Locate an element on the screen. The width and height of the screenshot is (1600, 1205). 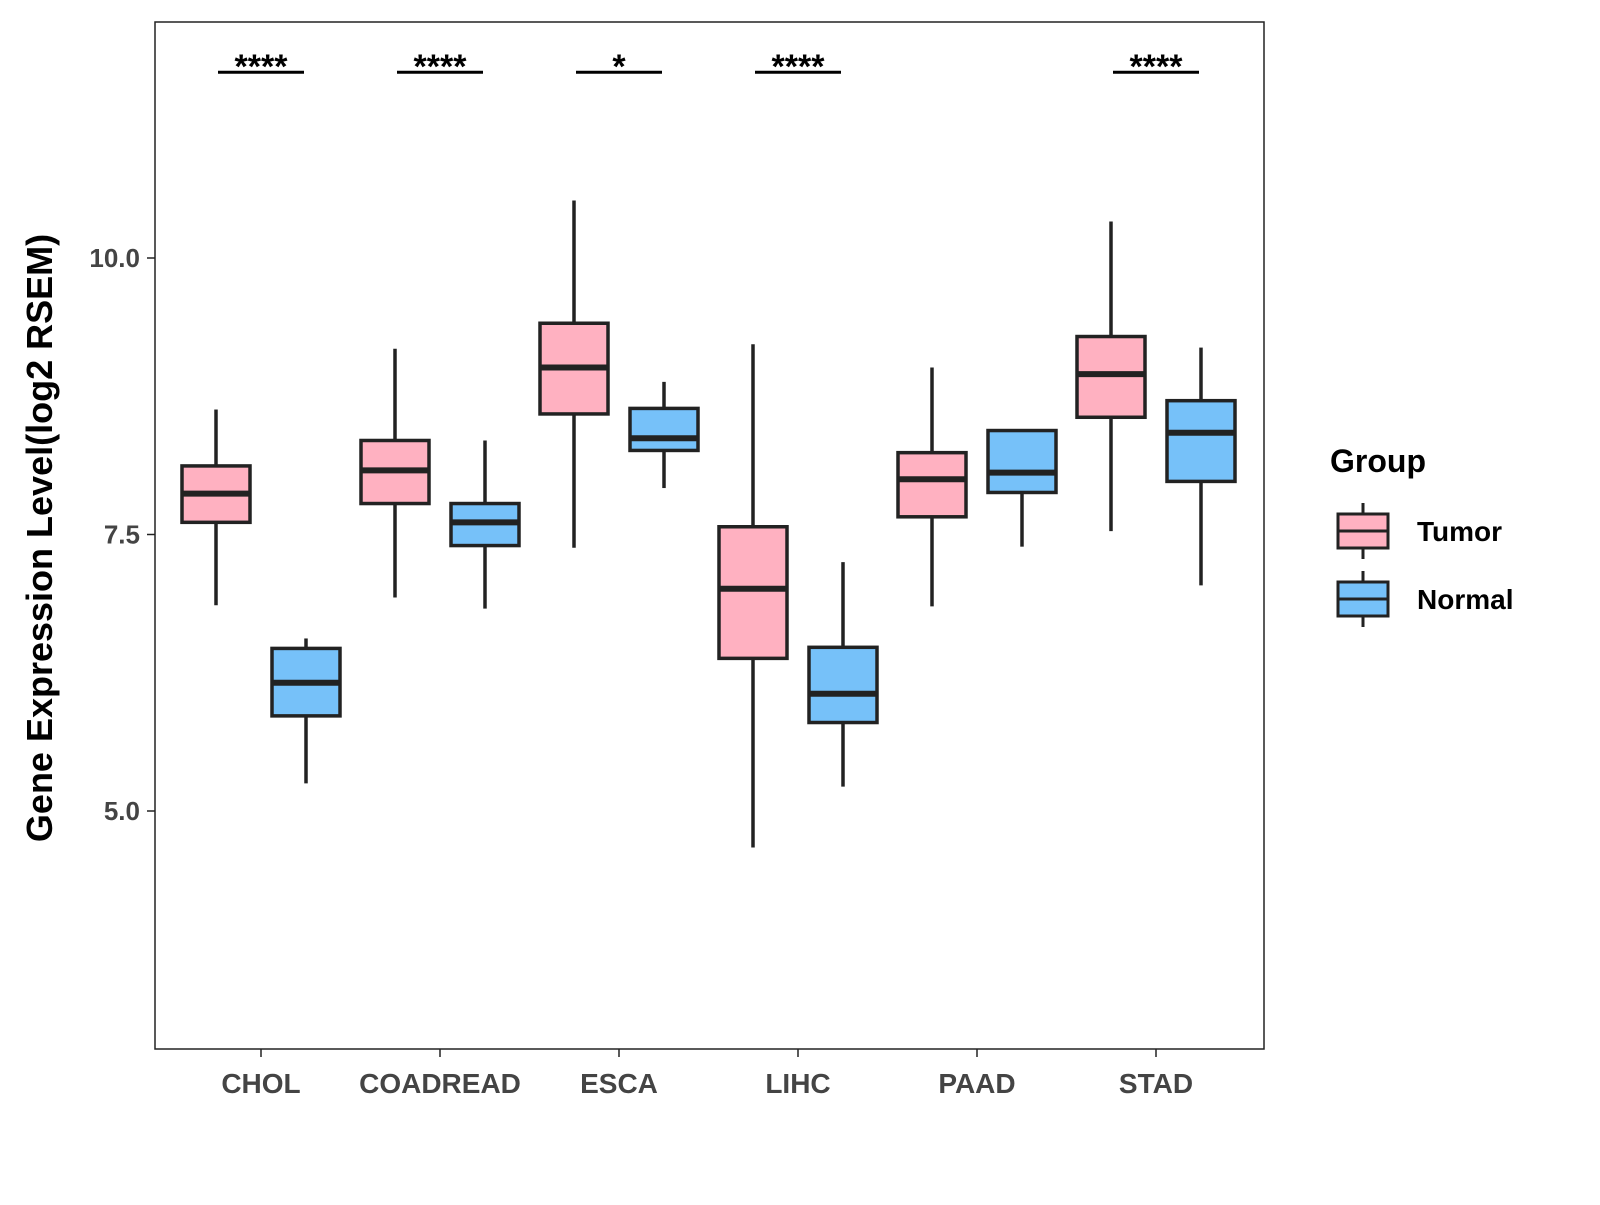
y-tick-label: 5.0 is located at coordinates (122, 811).